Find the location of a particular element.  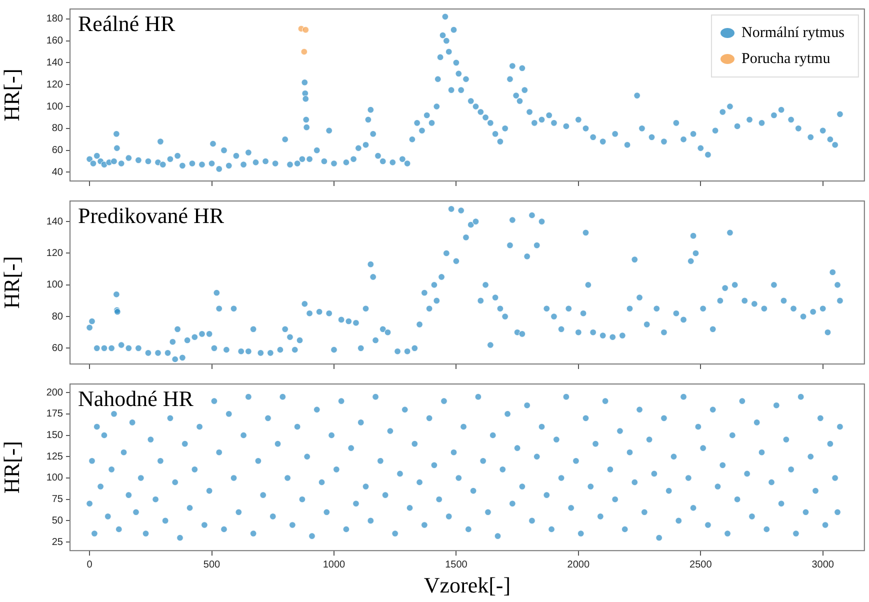

x-tick-label: 0 is located at coordinates (89, 564).